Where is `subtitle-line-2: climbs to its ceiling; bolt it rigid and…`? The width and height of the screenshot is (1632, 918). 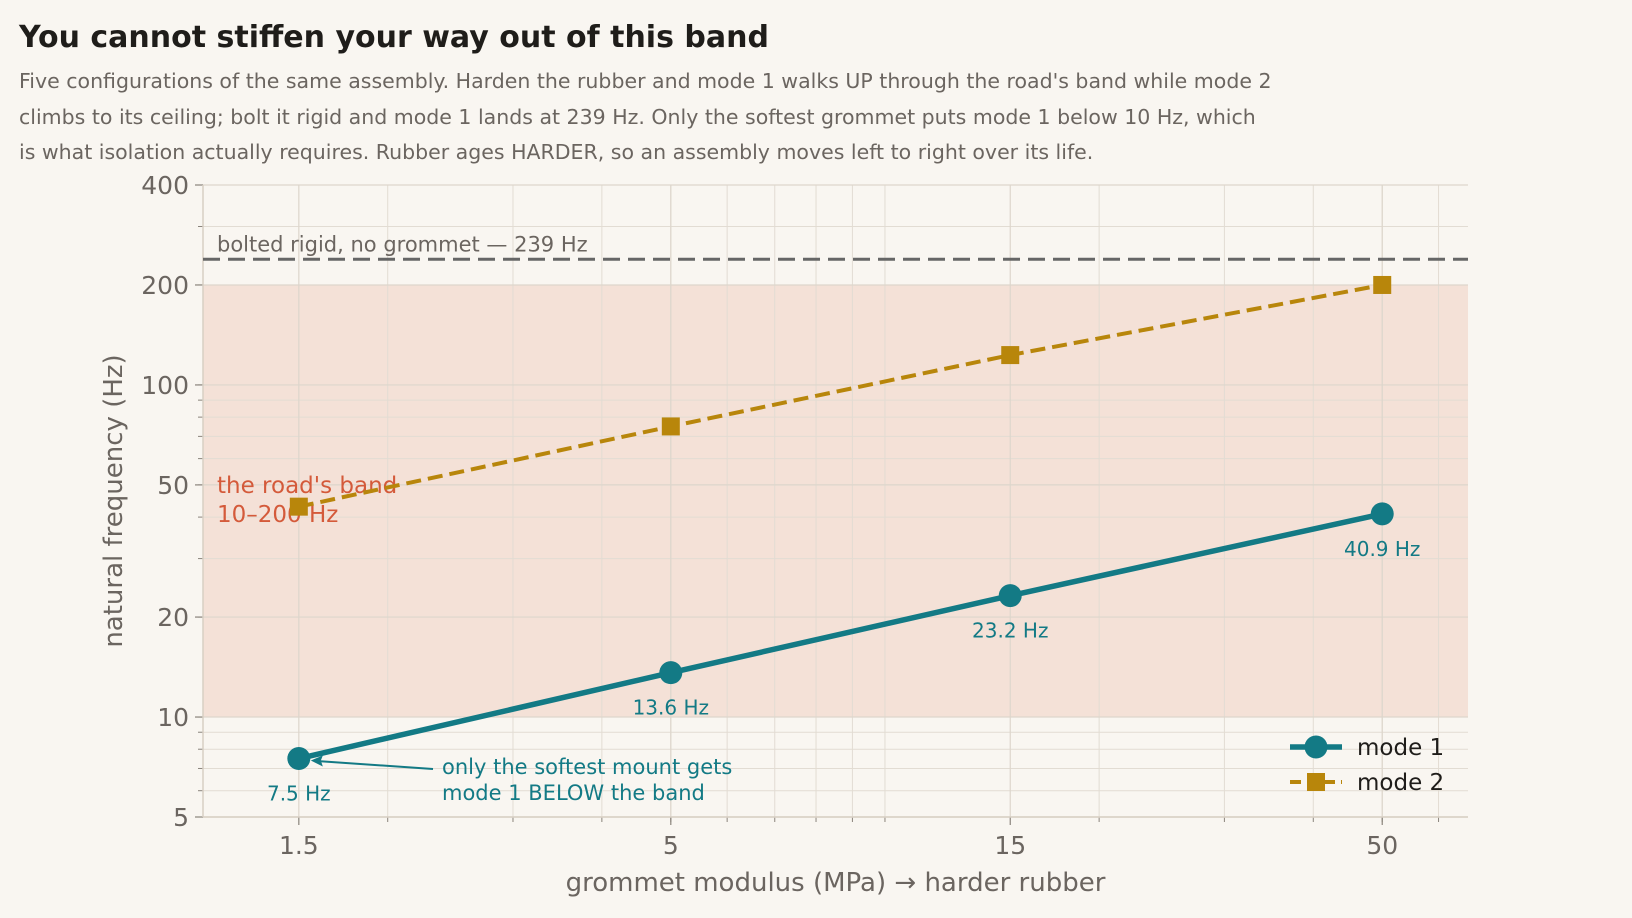
subtitle-line-2: climbs to its ceiling; bolt it rigid and… is located at coordinates (637, 116).